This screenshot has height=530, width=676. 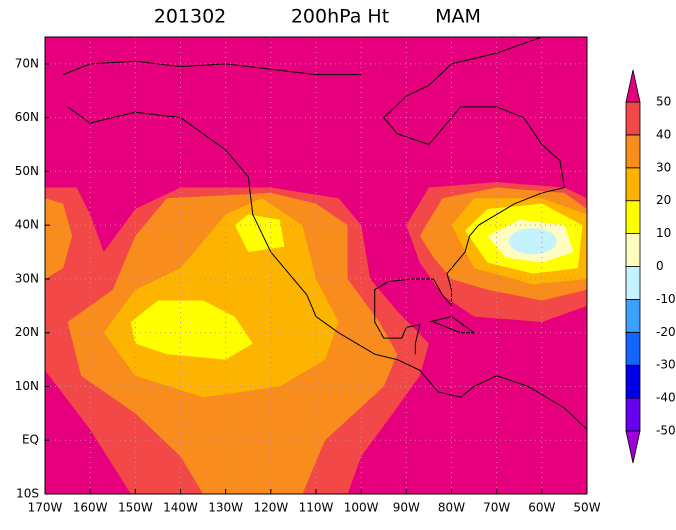 What do you see at coordinates (663, 233) in the screenshot?
I see `colorbar-label: 10` at bounding box center [663, 233].